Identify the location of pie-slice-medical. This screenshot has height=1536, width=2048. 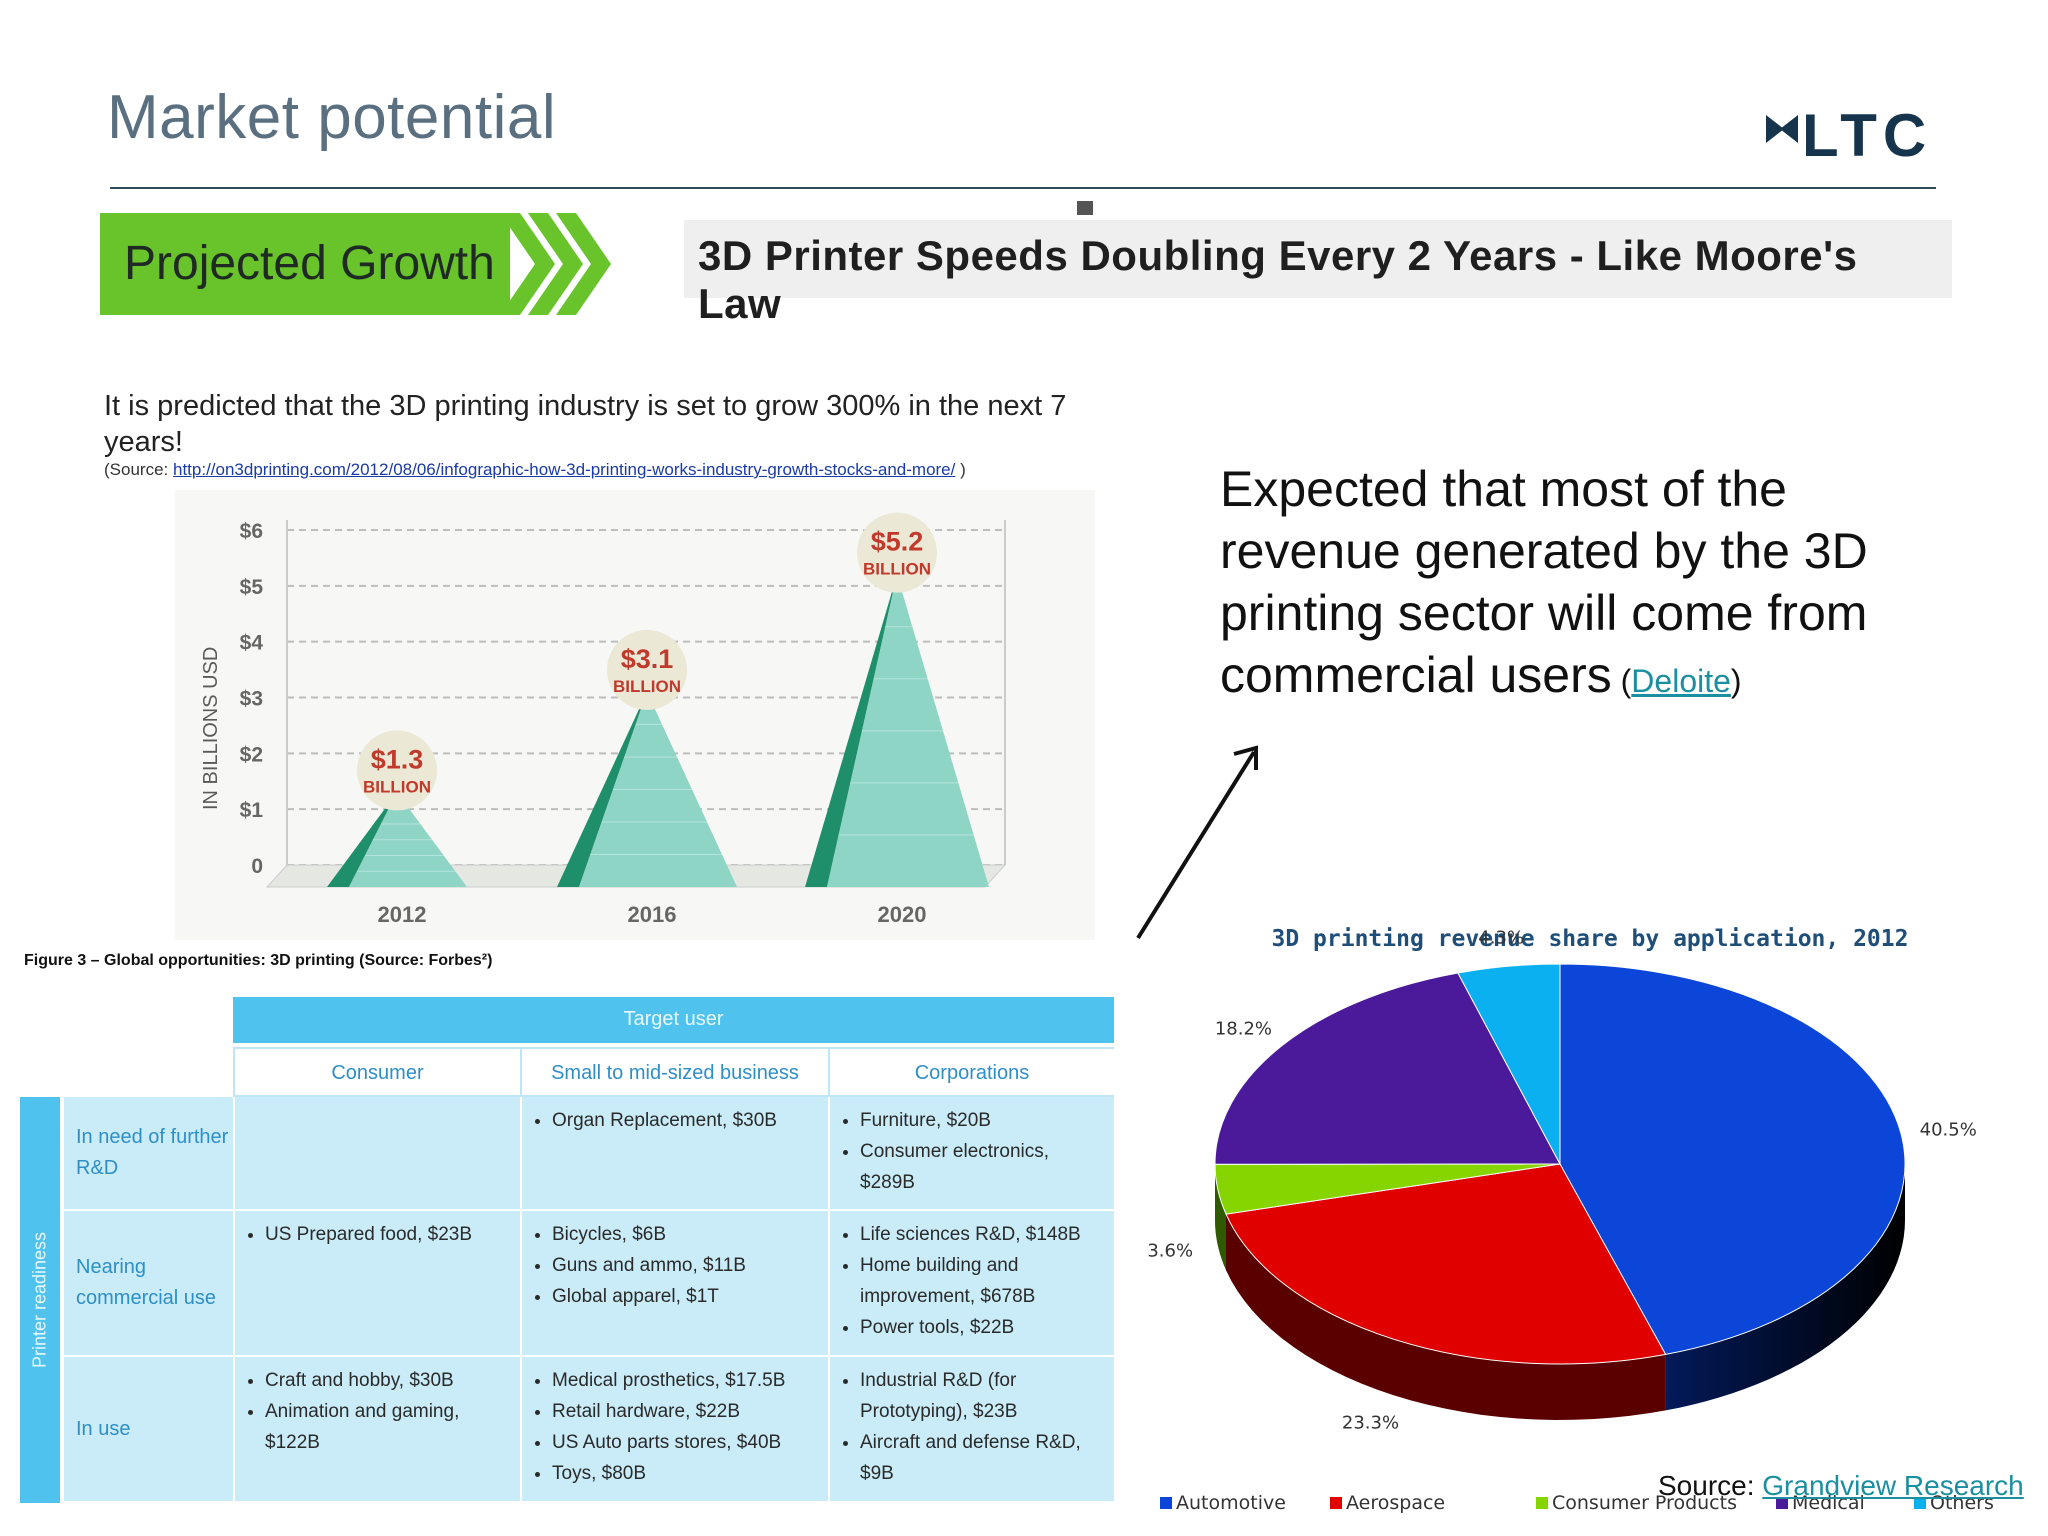
(1387, 1068).